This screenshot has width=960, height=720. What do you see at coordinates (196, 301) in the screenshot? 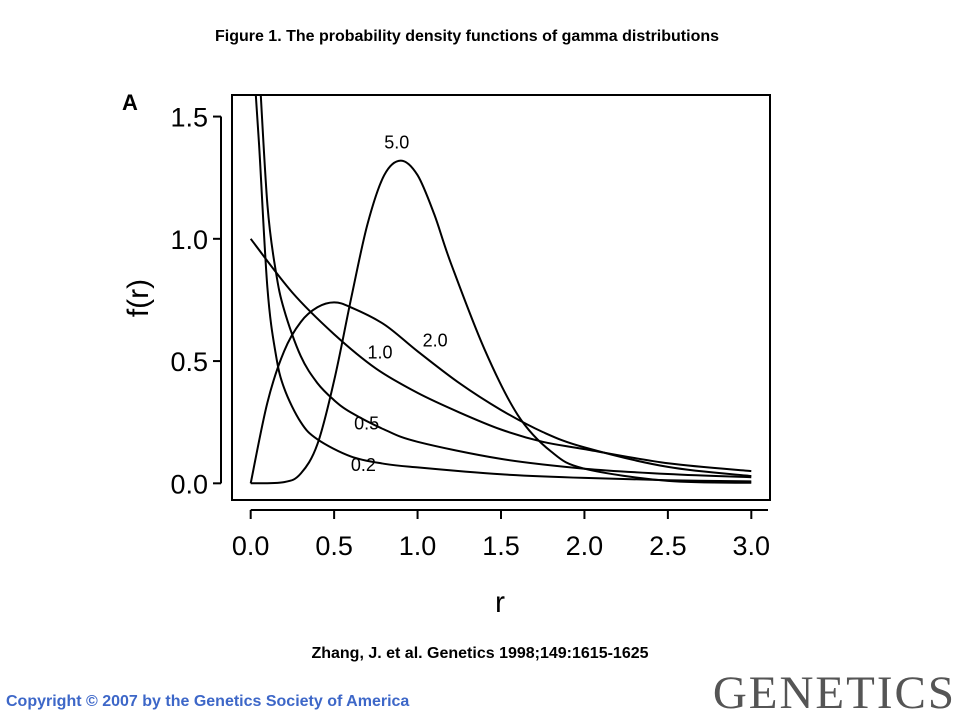
I see `y-axis: 0.0 0.5 1.0 1.5` at bounding box center [196, 301].